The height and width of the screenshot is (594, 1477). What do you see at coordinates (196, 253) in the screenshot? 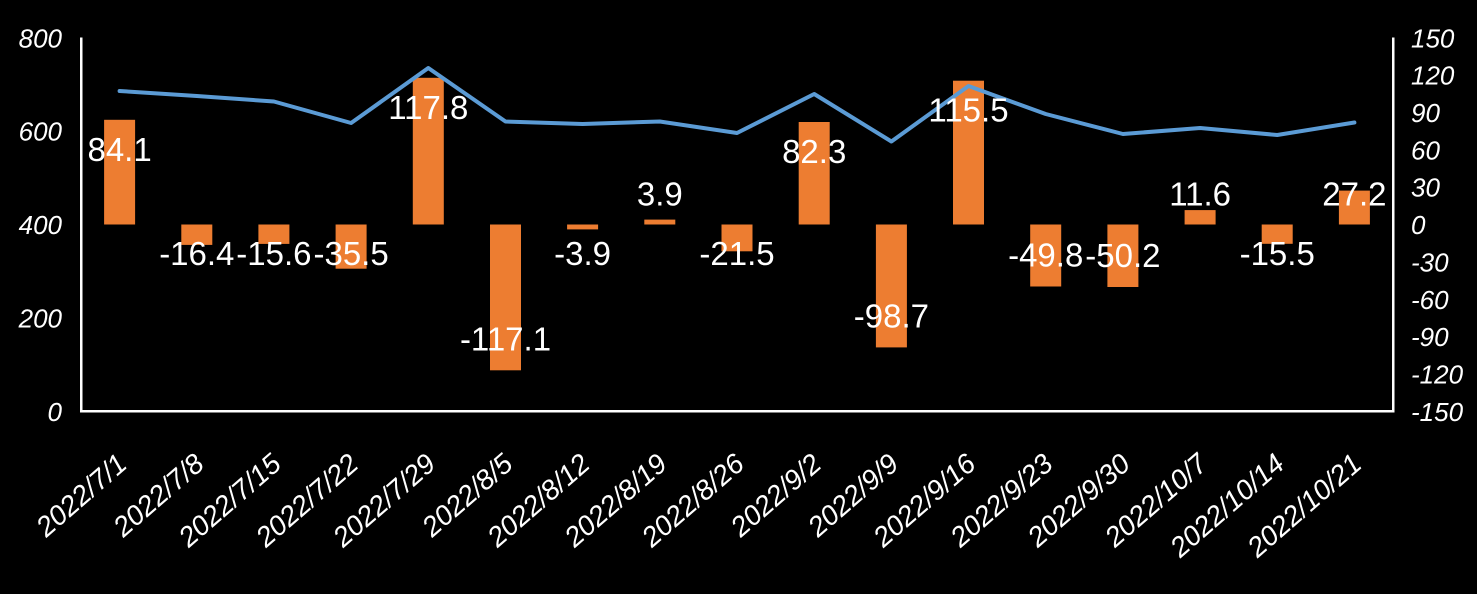
I see `svg-text: -16.4` at bounding box center [196, 253].